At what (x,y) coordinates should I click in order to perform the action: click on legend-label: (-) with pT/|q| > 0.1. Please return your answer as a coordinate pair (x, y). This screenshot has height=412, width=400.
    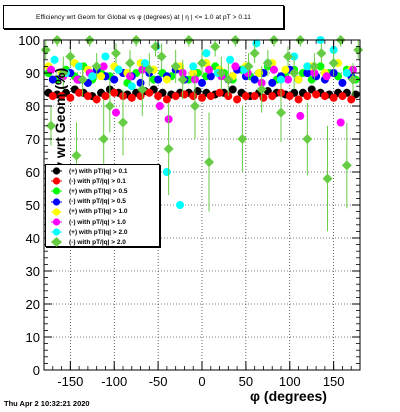
    Looking at the image, I should click on (97, 181).